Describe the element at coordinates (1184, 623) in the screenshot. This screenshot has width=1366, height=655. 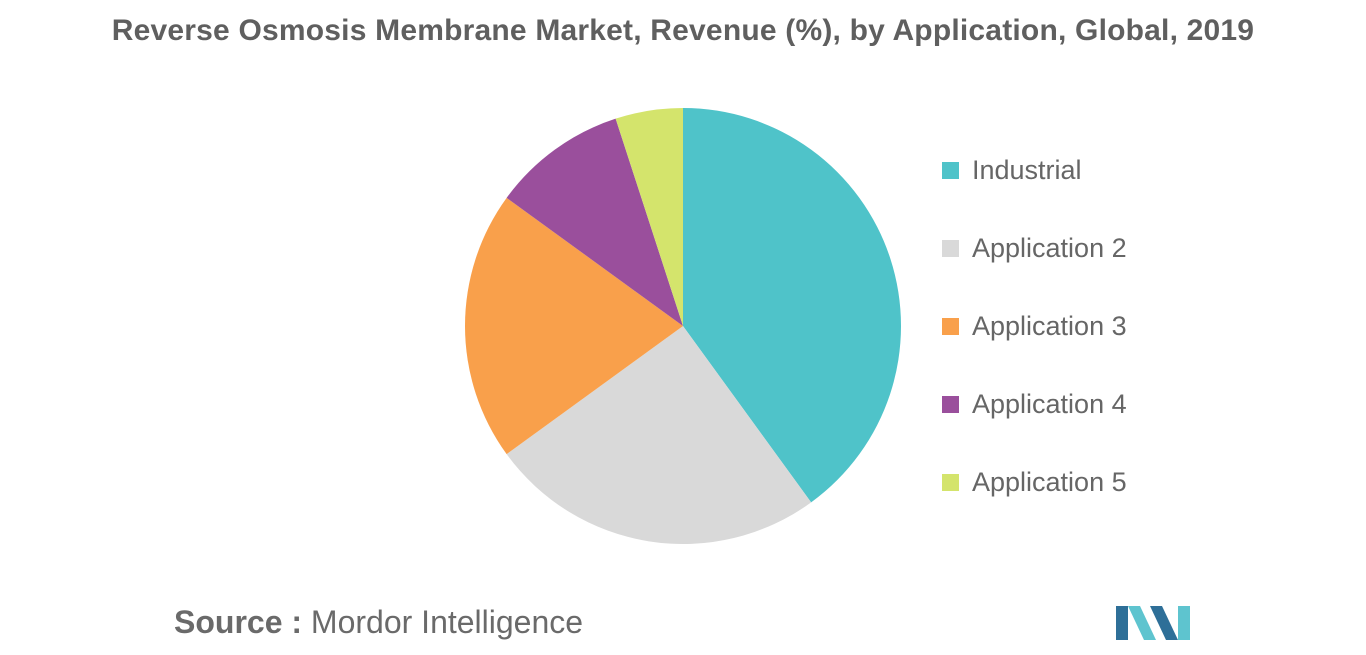
I see `logo-right-bar` at that location.